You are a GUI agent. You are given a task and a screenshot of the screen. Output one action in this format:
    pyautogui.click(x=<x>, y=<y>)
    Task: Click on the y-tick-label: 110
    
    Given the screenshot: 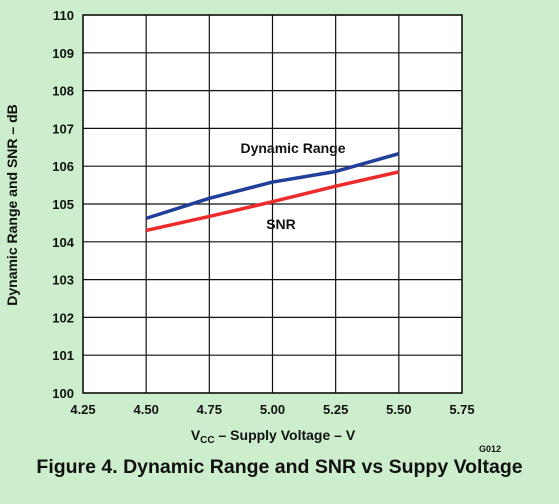 What is the action you would take?
    pyautogui.click(x=63, y=15)
    